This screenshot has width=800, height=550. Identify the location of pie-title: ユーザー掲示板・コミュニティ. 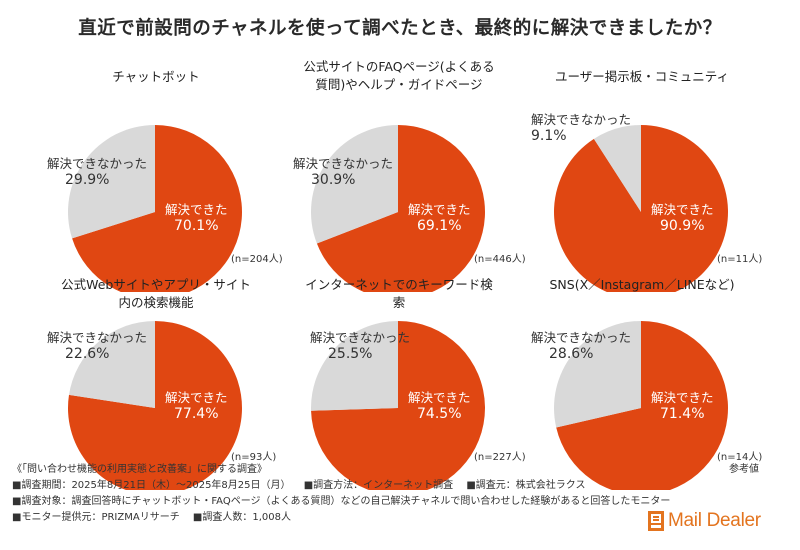
(641, 76).